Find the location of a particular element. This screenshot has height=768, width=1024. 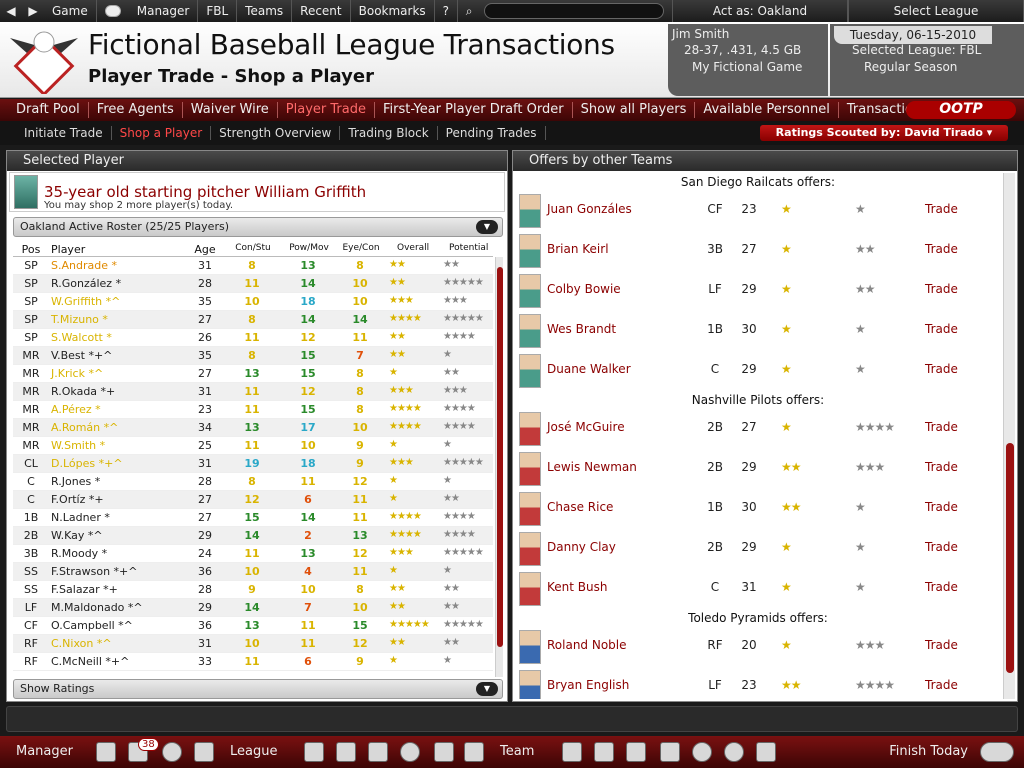

menu-bookmarks: Bookmarks is located at coordinates (393, 11).